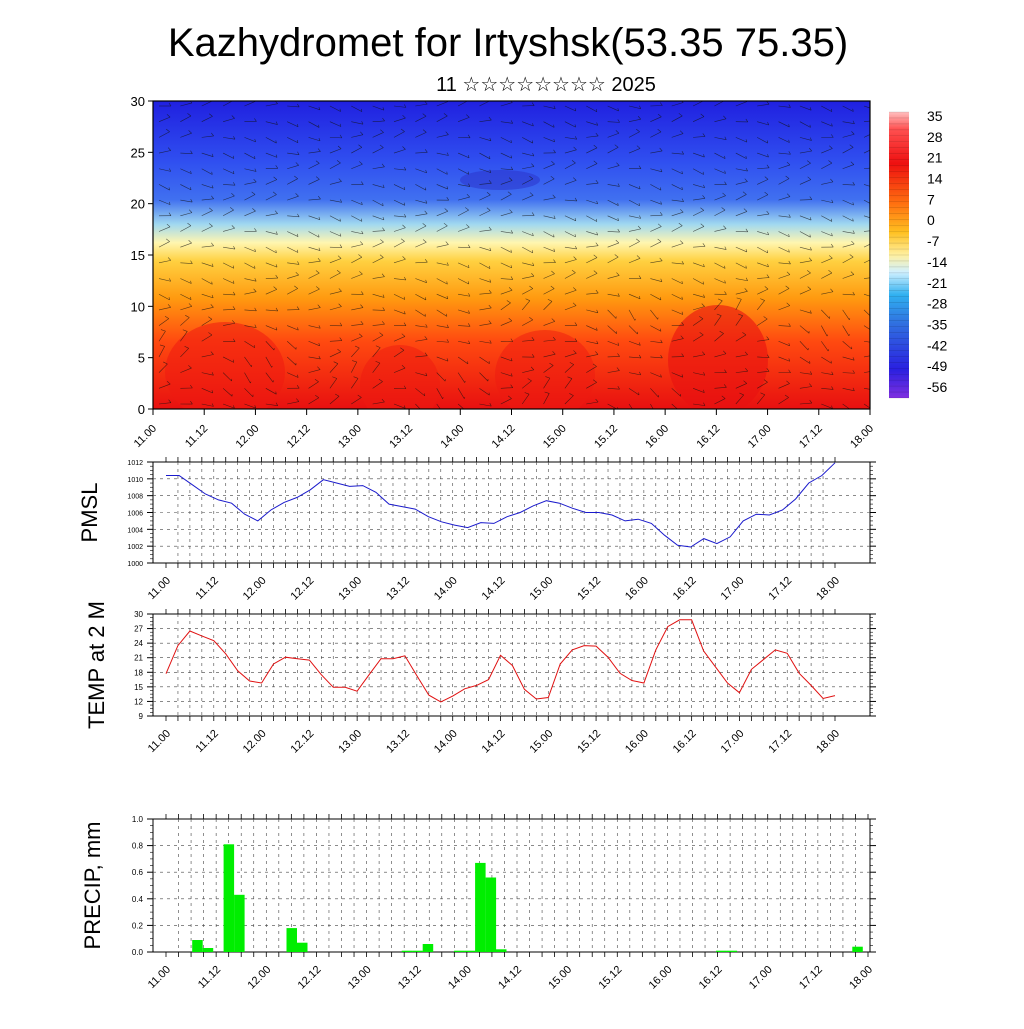 The image size is (1024, 1029). I want to click on y-tick-label: 18, so click(138, 672).